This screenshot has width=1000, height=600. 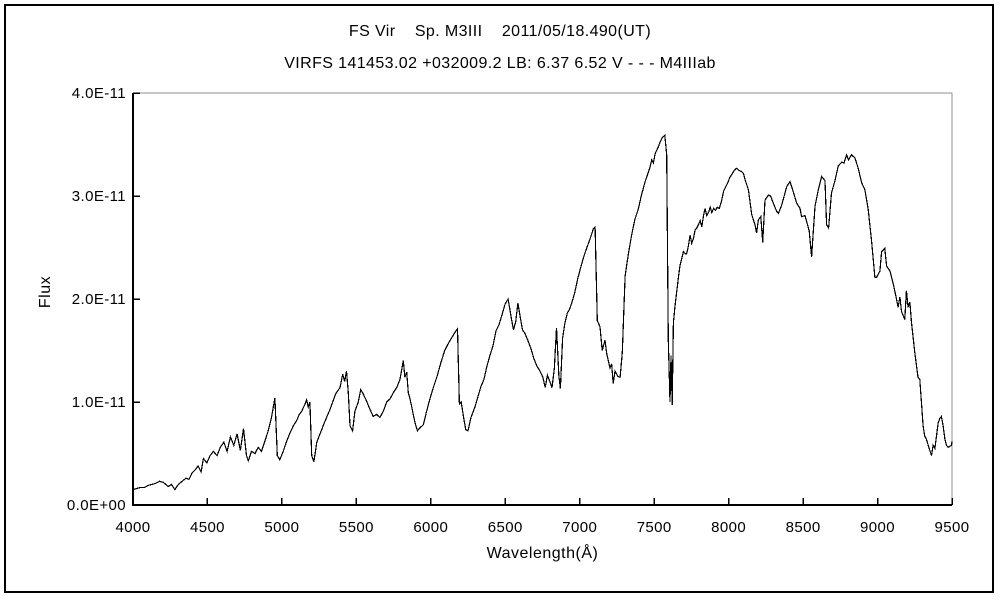 I want to click on x-tick-label: 7000, so click(x=579, y=527).